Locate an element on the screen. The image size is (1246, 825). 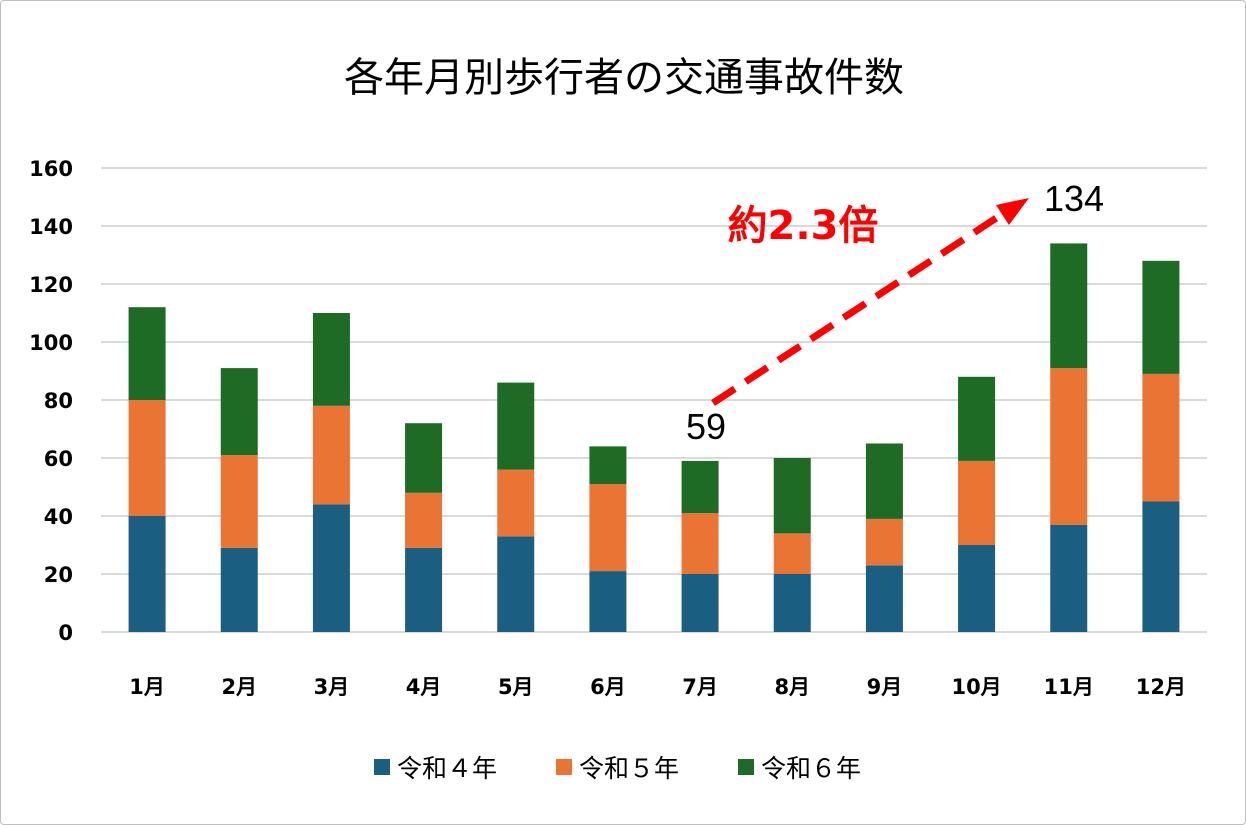
bar-segment-5月-令和４年 is located at coordinates (516, 584).